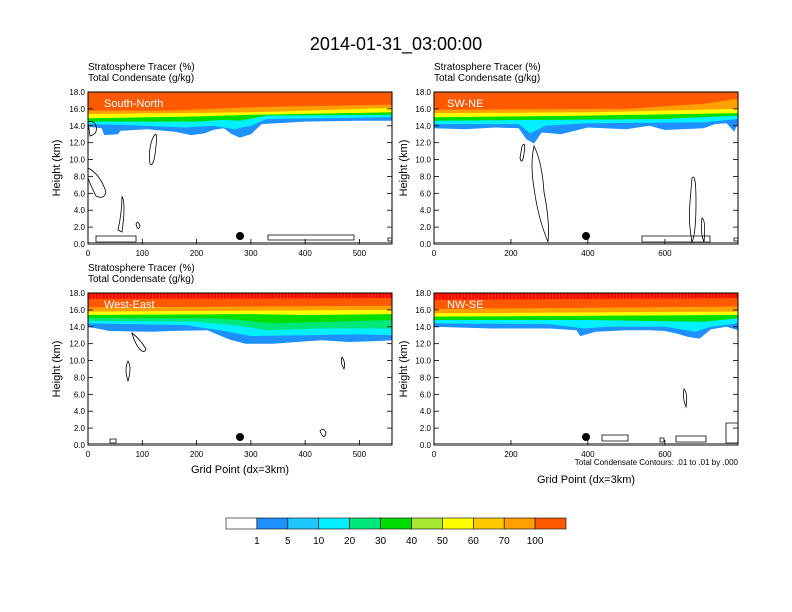 Image resolution: width=792 pixels, height=612 pixels. Describe the element at coordinates (319, 541) in the screenshot. I see `colorbar-label: 10` at that location.